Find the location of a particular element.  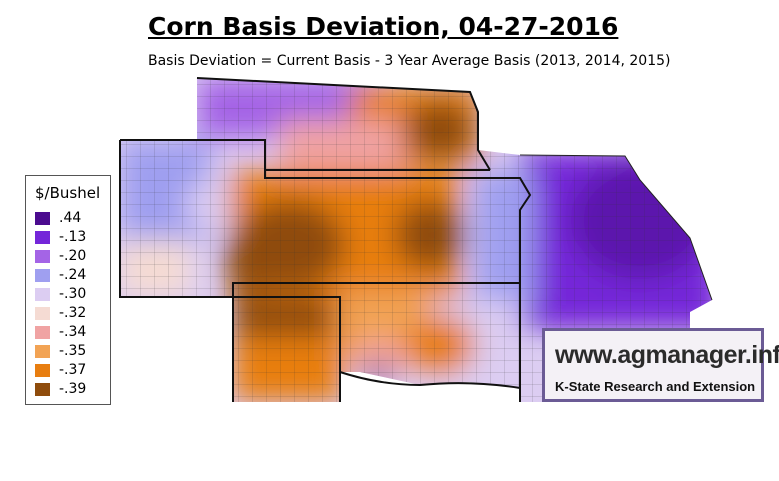

legend-item: -.37 is located at coordinates (71, 370).